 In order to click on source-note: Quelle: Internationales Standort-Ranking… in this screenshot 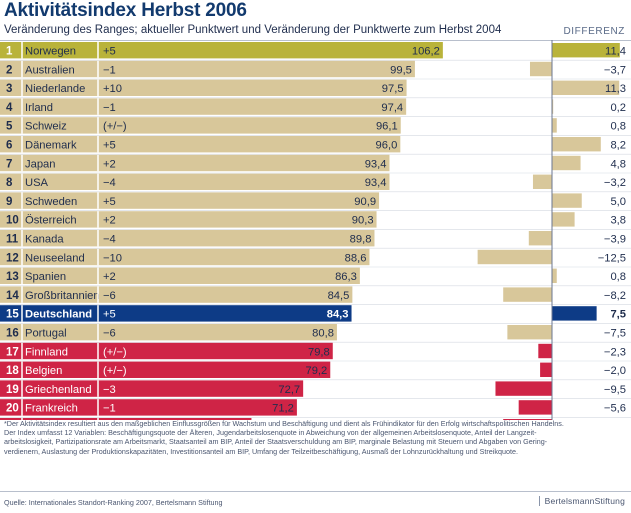, I will do `click(113, 502)`.